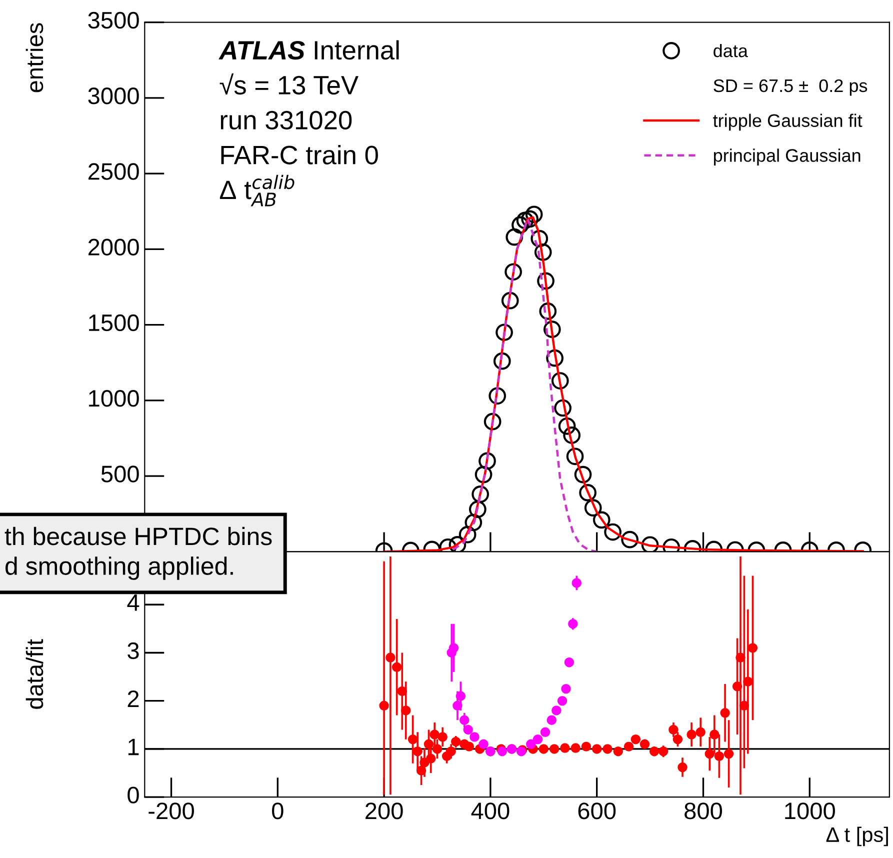 Image resolution: width=893 pixels, height=858 pixels. What do you see at coordinates (791, 87) in the screenshot?
I see `annotation: SD = 67.5 ± 0.2 ps` at bounding box center [791, 87].